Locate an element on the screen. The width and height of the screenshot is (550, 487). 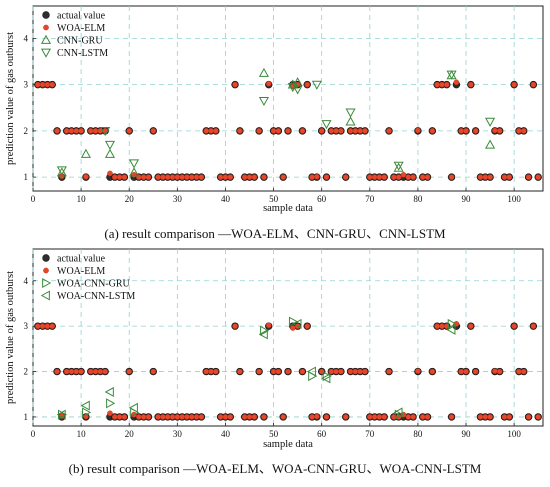
x-tick-label: 90 is located at coordinates (467, 434).